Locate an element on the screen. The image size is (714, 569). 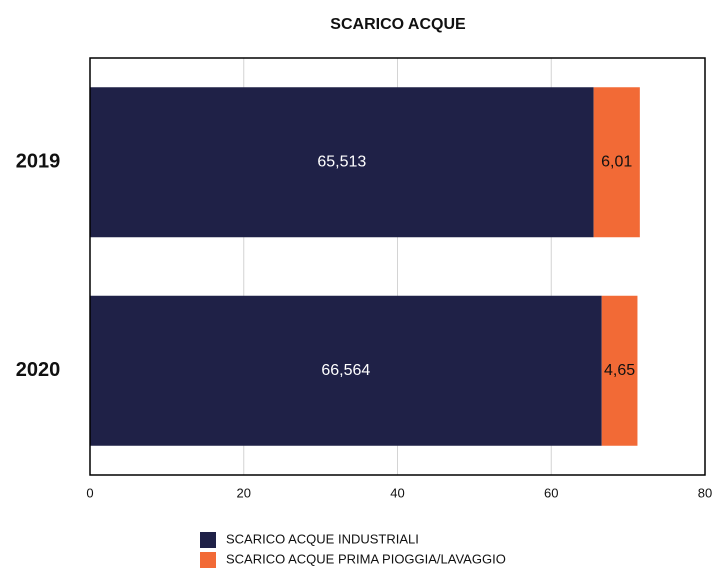
data-label: 65,513 is located at coordinates (341, 161).